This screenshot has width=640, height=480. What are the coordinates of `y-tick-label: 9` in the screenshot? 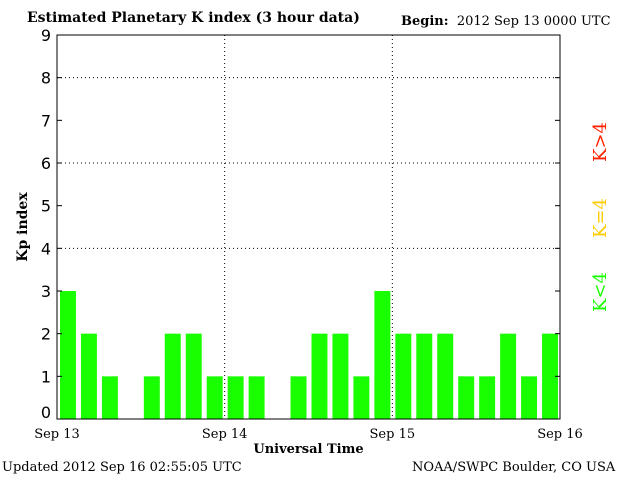 It's located at (46, 35).